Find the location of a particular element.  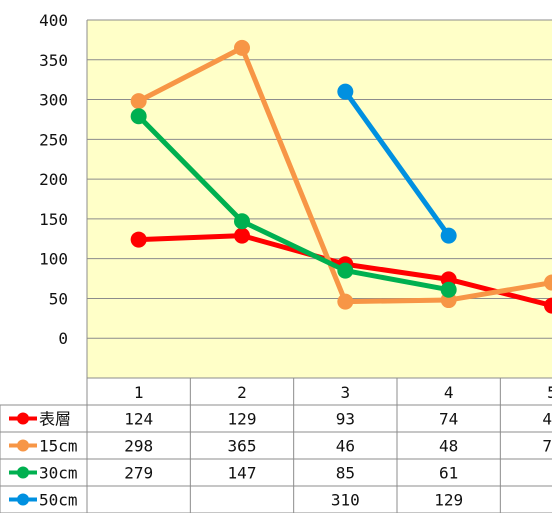

data-label: 298 is located at coordinates (138, 446).